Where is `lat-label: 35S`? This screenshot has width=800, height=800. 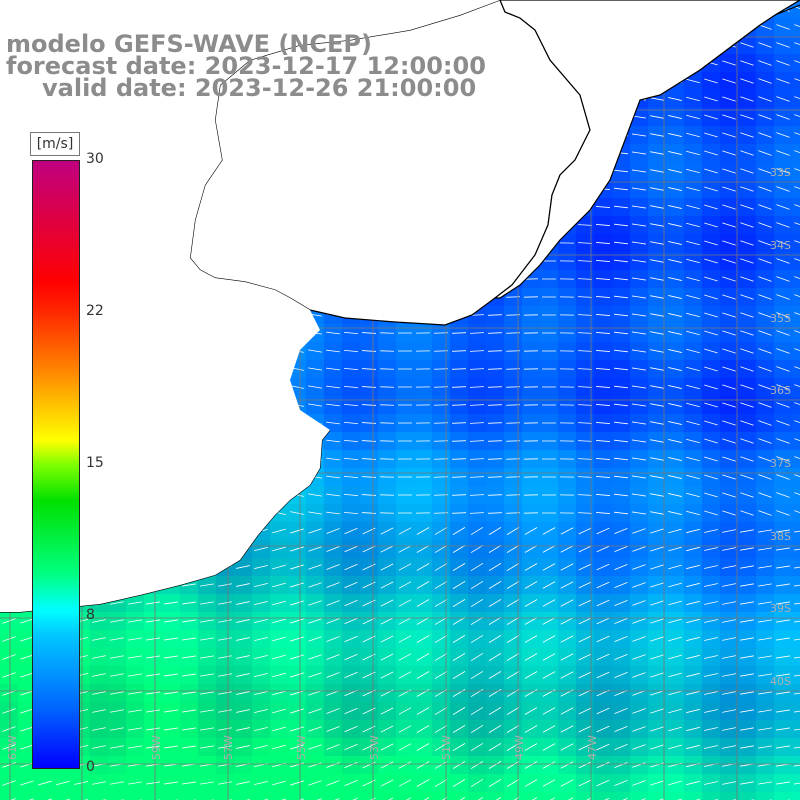
lat-label: 35S is located at coordinates (780, 318).